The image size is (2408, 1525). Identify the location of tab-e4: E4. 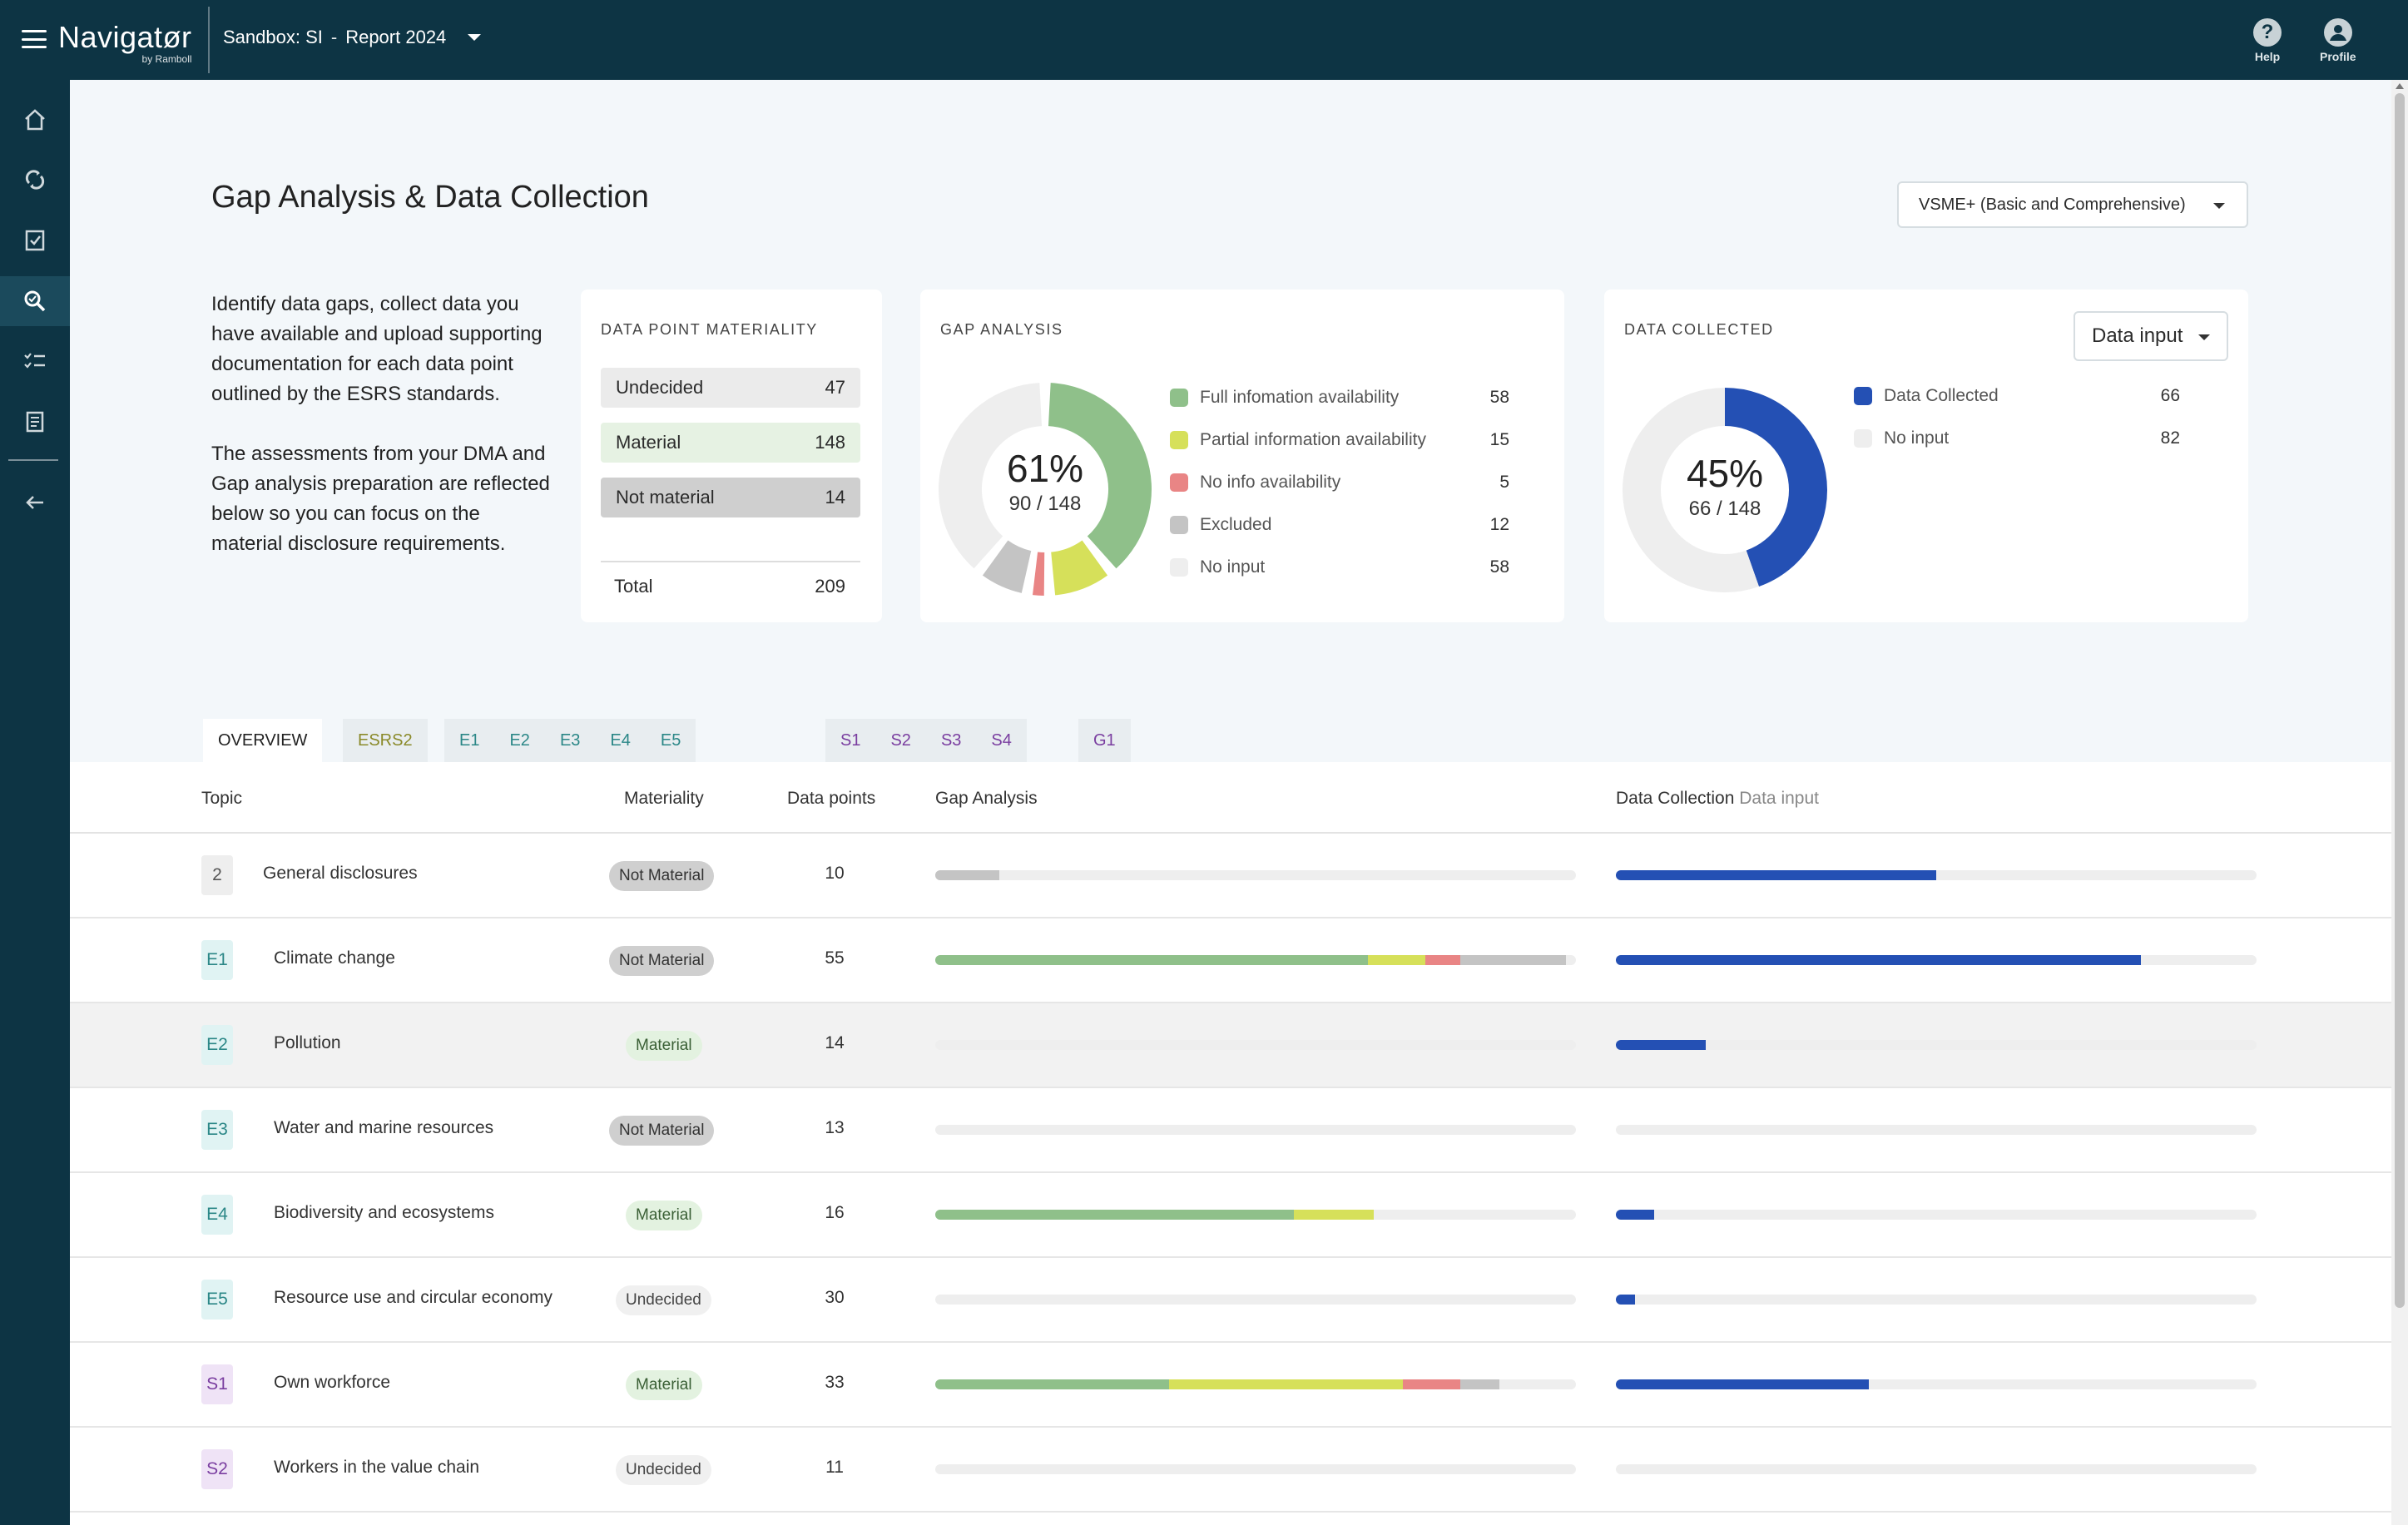
(620, 740).